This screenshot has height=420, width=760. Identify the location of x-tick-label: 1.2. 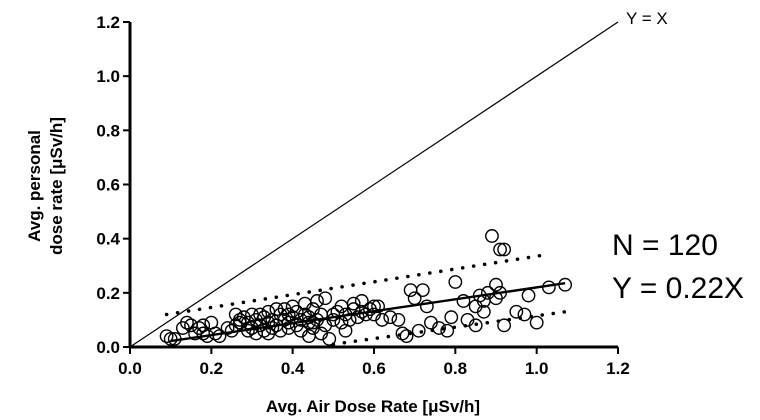
(618, 368).